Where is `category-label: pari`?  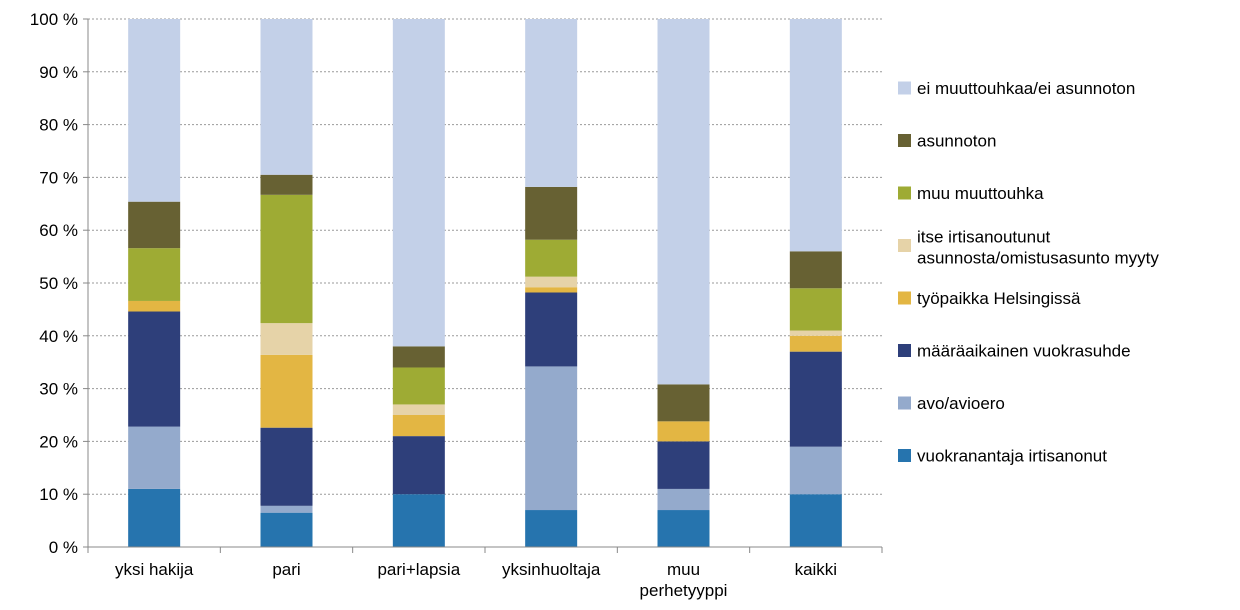
category-label: pari is located at coordinates (286, 569).